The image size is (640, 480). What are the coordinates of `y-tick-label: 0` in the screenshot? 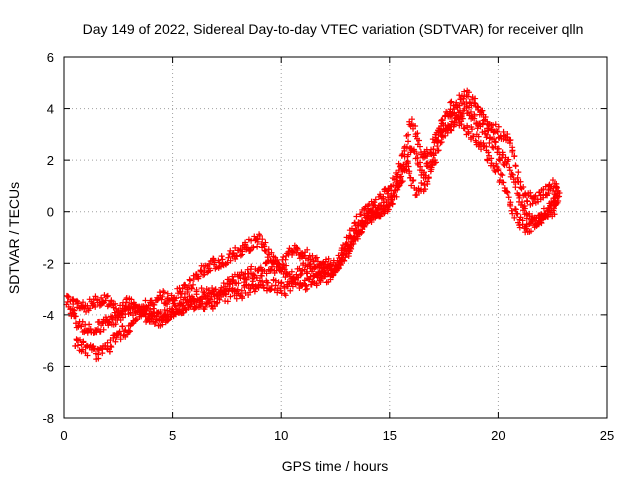 It's located at (50, 212).